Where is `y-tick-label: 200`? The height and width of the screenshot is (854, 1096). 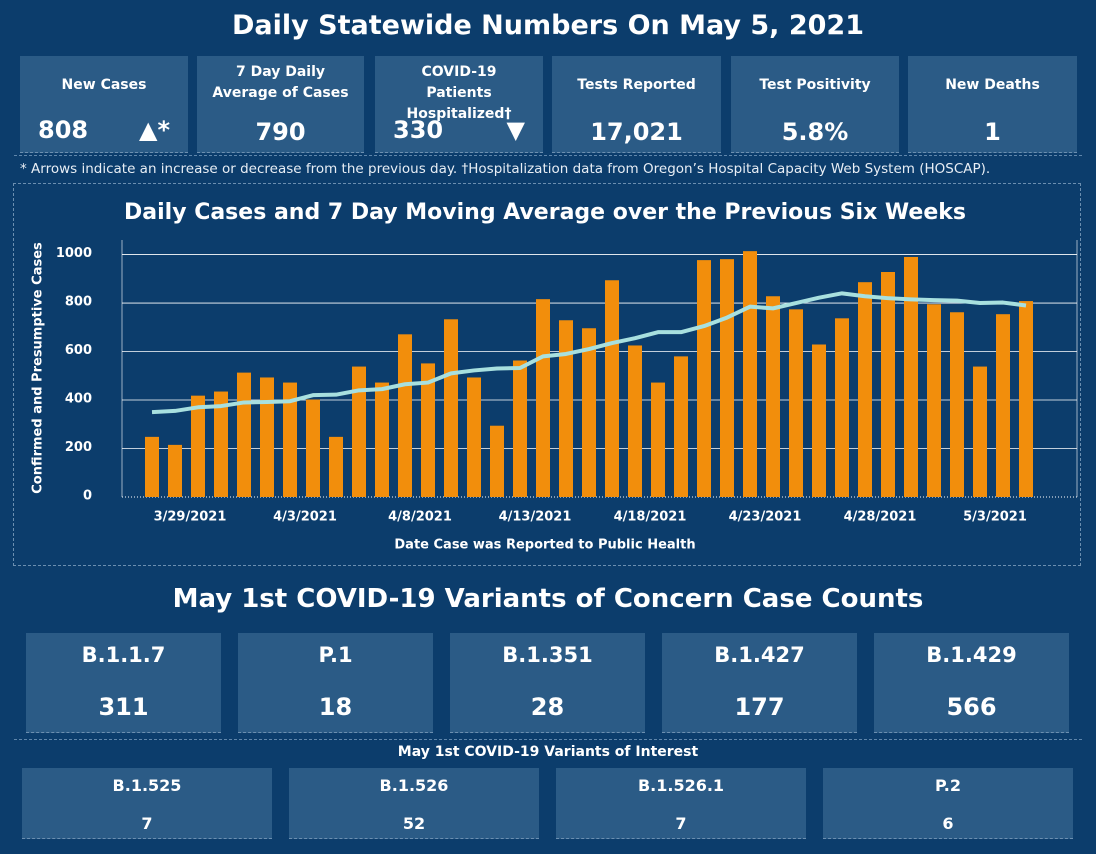
y-tick-label: 200 is located at coordinates (78, 447).